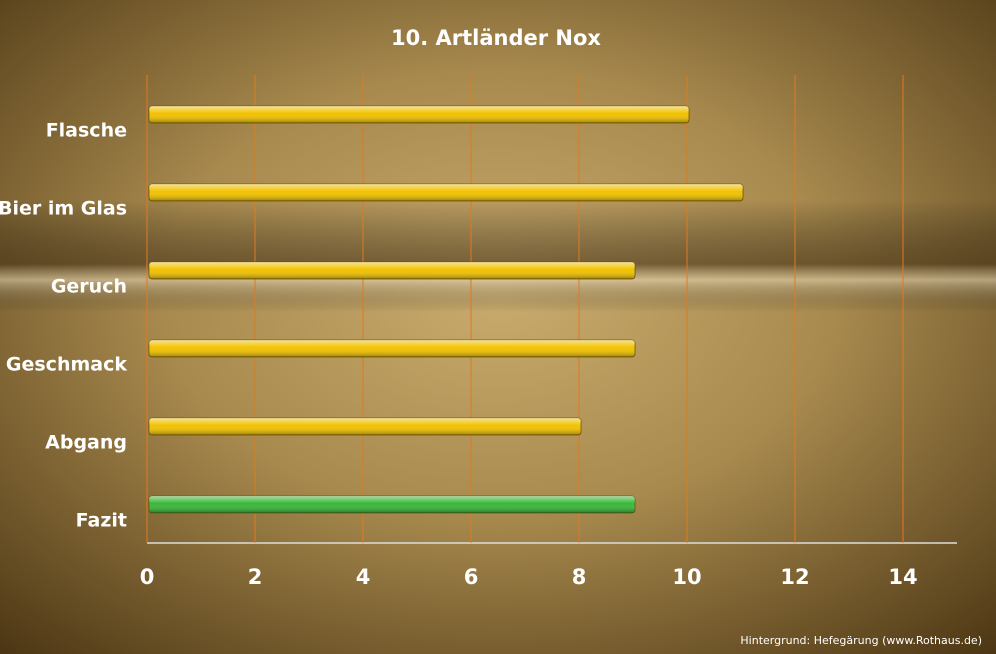 The image size is (996, 654). What do you see at coordinates (861, 640) in the screenshot?
I see `source-note: Hintergrund: Hefegärung (www.Rothaus.de)` at bounding box center [861, 640].